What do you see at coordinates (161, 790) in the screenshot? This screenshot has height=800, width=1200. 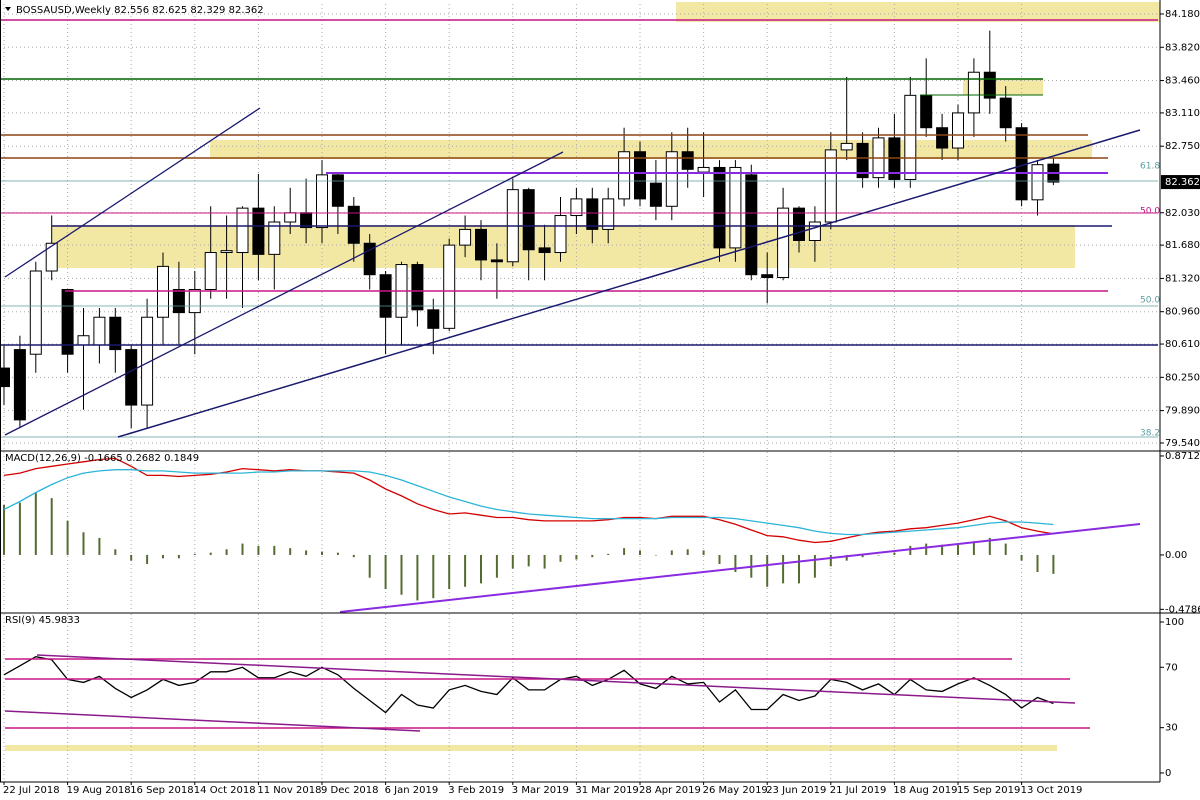 I see `x-tick-label: 16 Sep 2018` at bounding box center [161, 790].